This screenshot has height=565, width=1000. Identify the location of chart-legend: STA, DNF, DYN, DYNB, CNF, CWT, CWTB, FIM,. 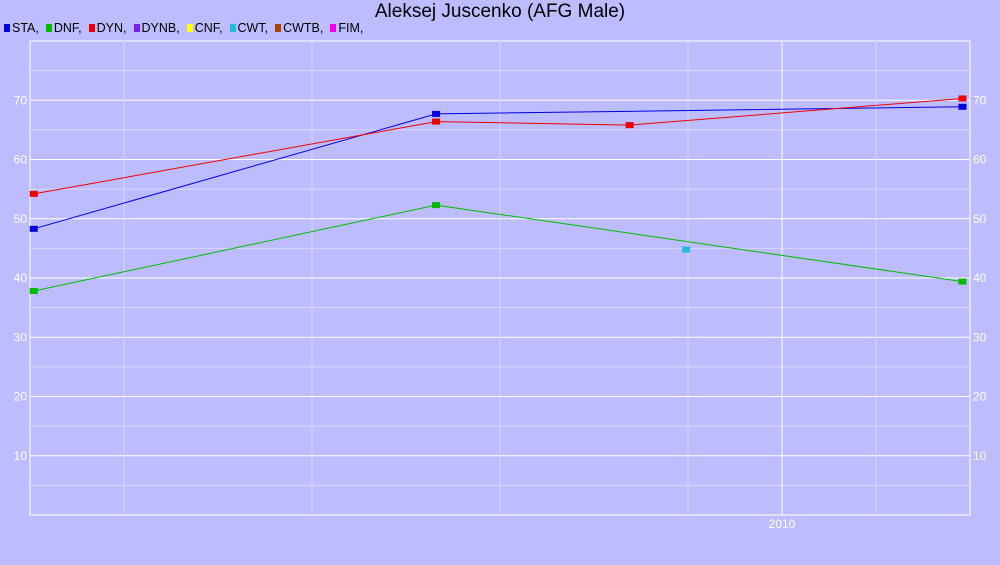
(187, 28).